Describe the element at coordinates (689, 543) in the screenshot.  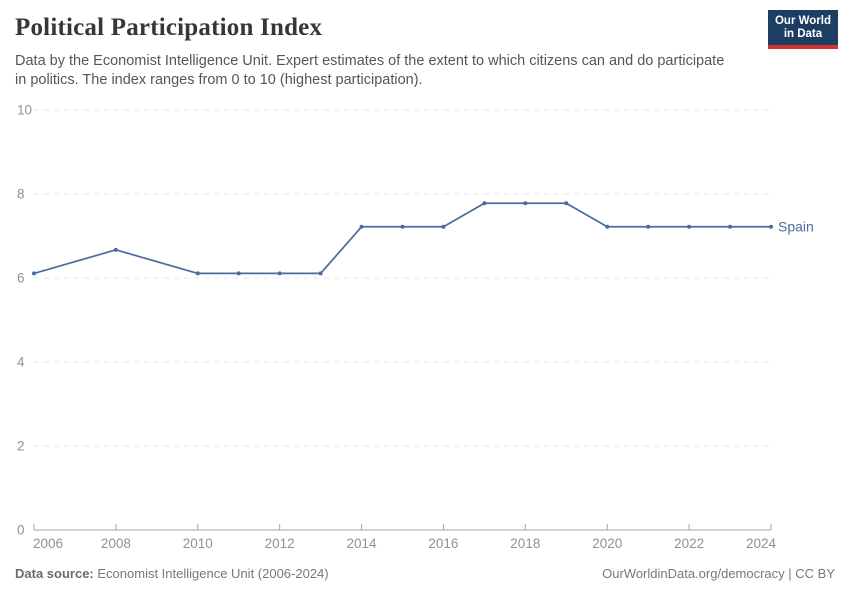
I see `x-tick-label: 2022` at that location.